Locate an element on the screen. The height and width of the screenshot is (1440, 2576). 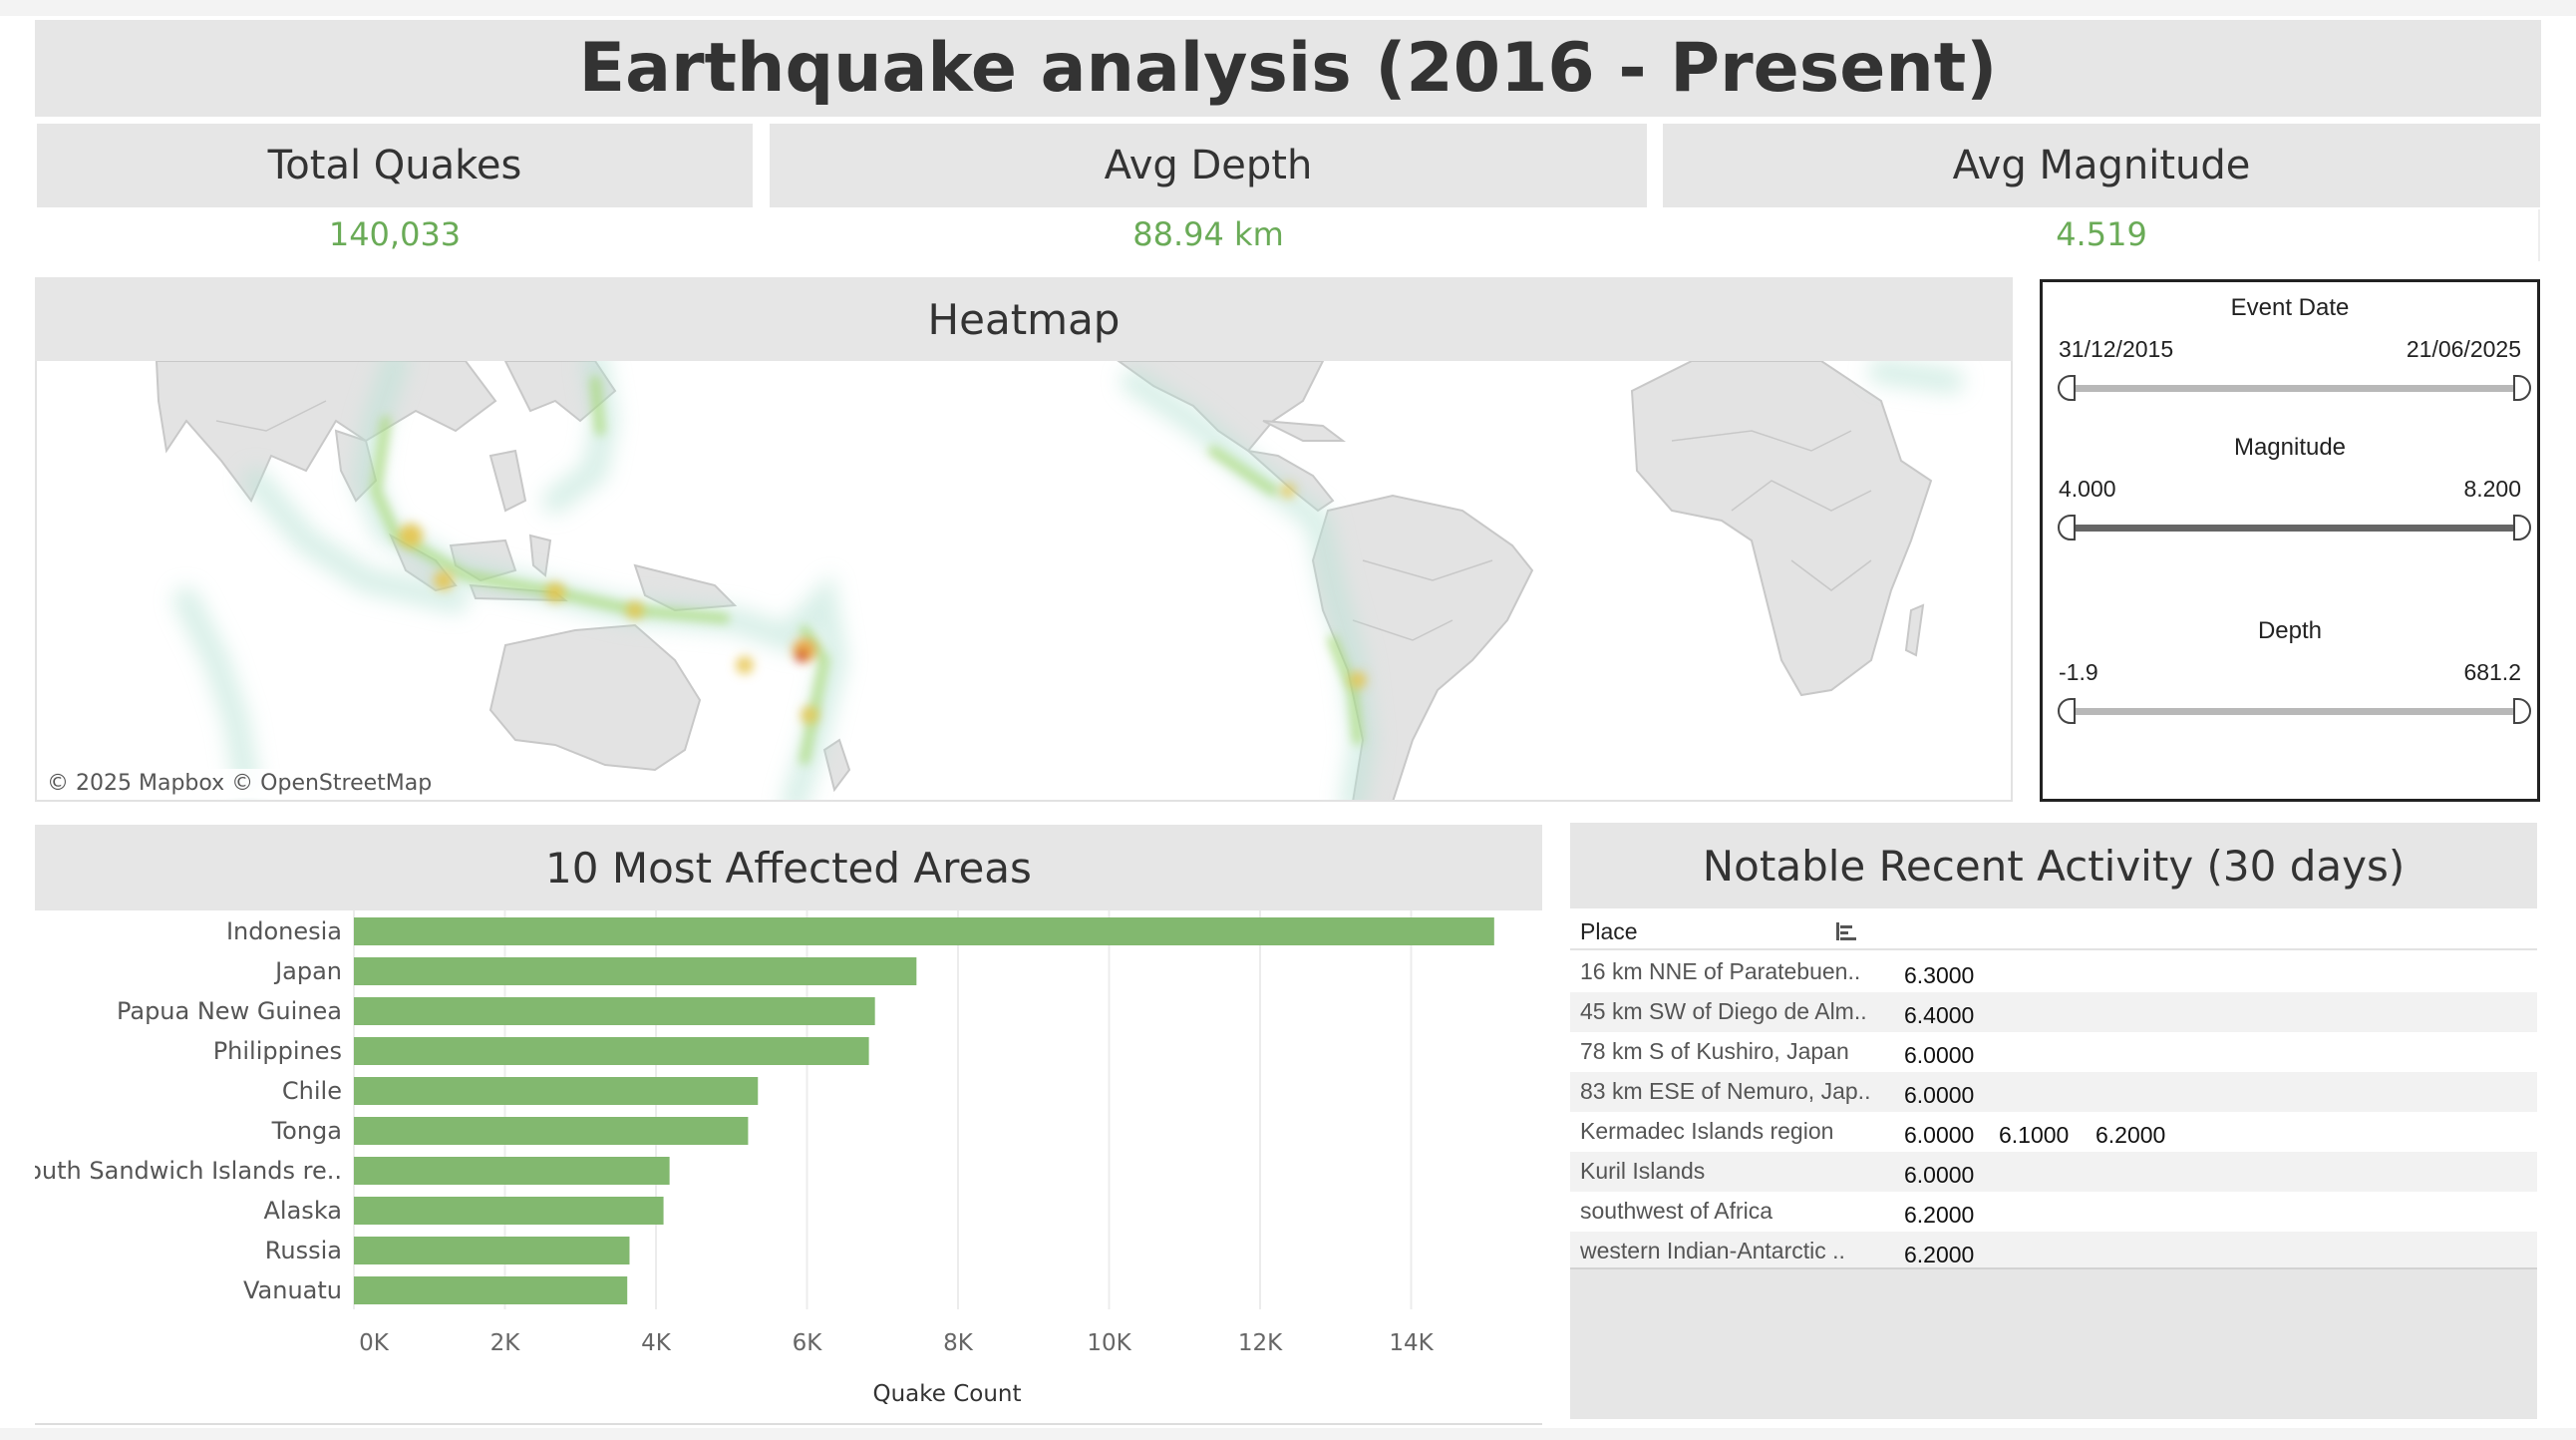
kpi-value-avg-depth: 88.94 km is located at coordinates (1208, 234).